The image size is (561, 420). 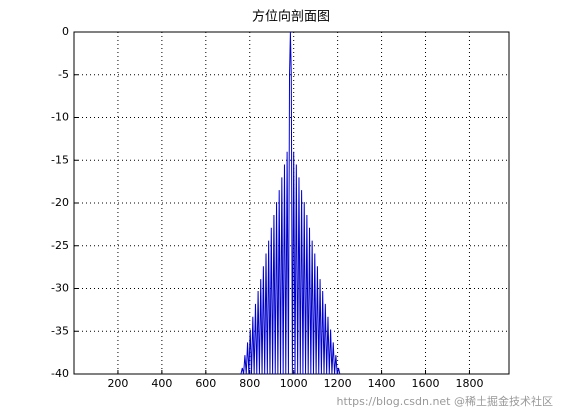 What do you see at coordinates (60, 373) in the screenshot?
I see `y-tick-label: -40` at bounding box center [60, 373].